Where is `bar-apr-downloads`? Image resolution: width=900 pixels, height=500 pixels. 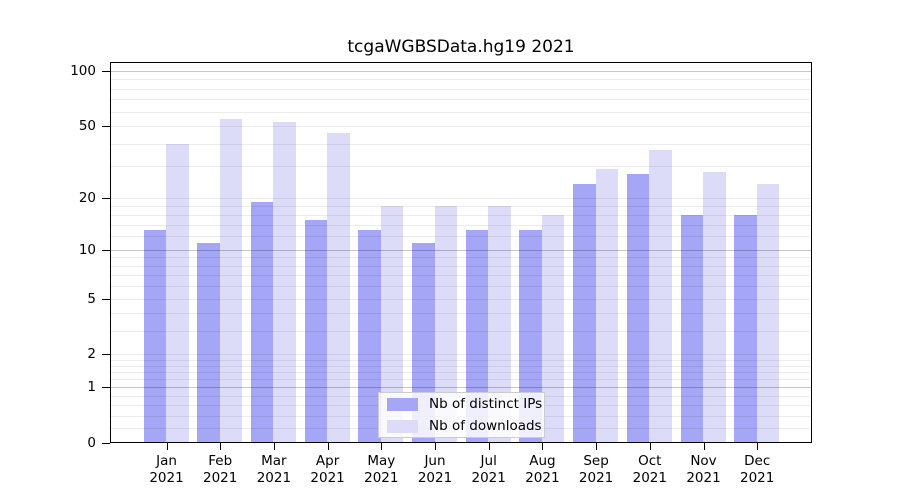 bar-apr-downloads is located at coordinates (338, 287).